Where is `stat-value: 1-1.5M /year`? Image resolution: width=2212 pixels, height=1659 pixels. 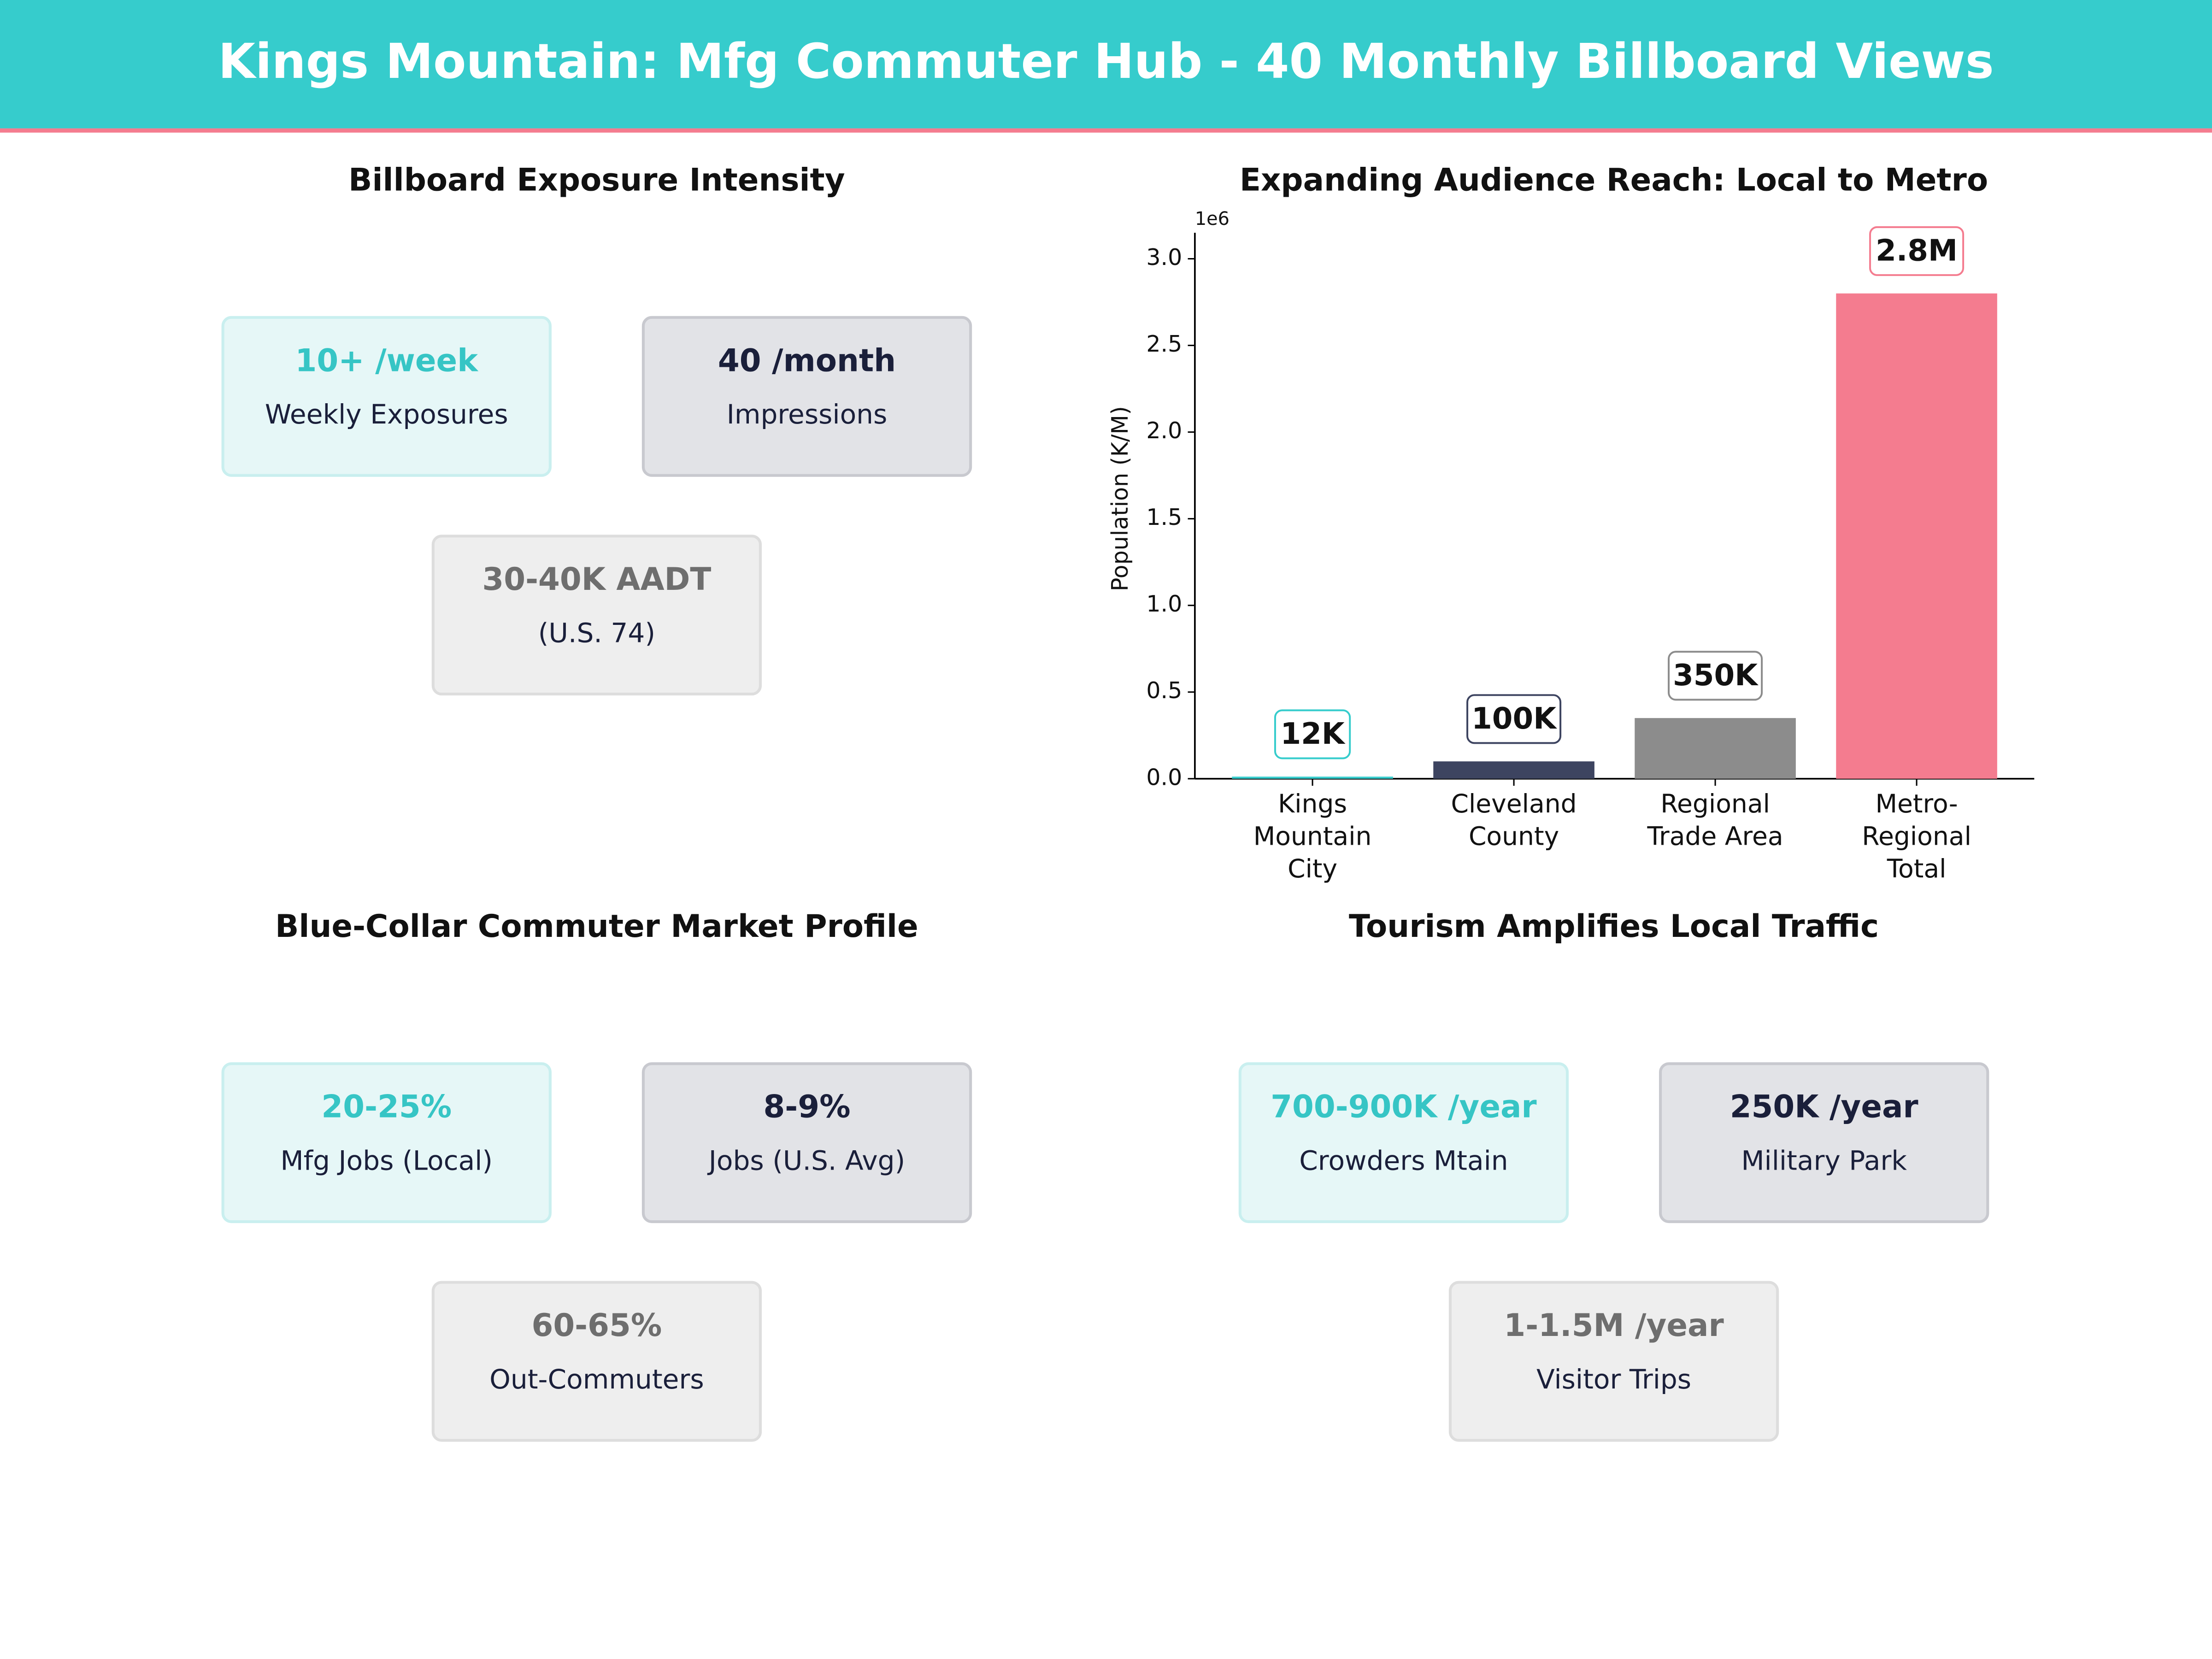 stat-value: 1-1.5M /year is located at coordinates (1614, 1325).